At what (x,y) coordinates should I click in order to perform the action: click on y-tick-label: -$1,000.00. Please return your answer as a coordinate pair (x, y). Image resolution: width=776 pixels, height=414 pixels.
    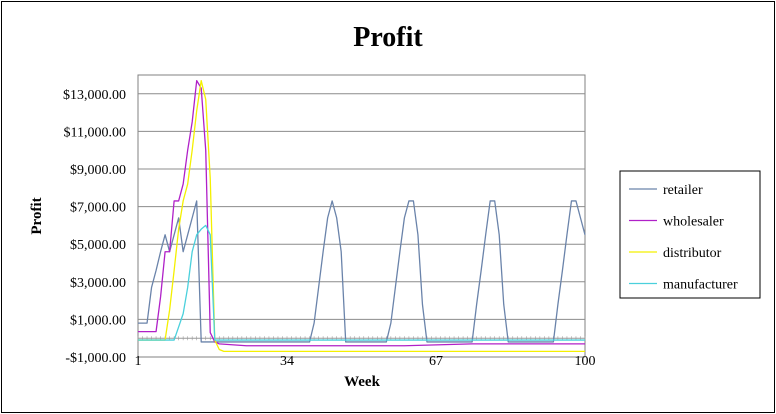
    Looking at the image, I should click on (95, 358).